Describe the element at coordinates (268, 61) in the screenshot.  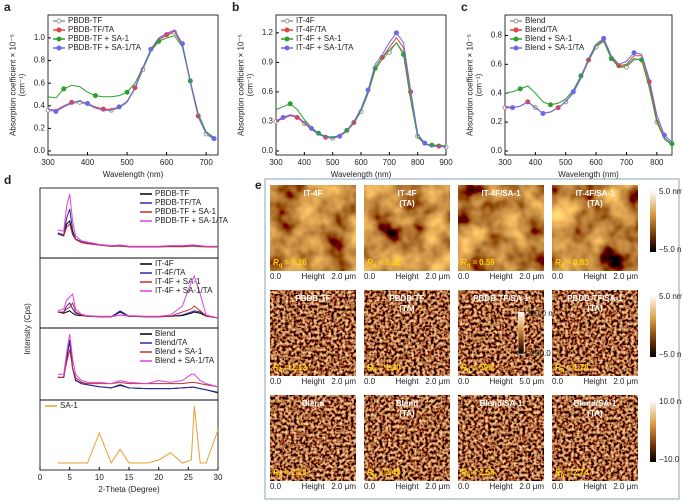
I see `y-tick-label: 0.9` at that location.